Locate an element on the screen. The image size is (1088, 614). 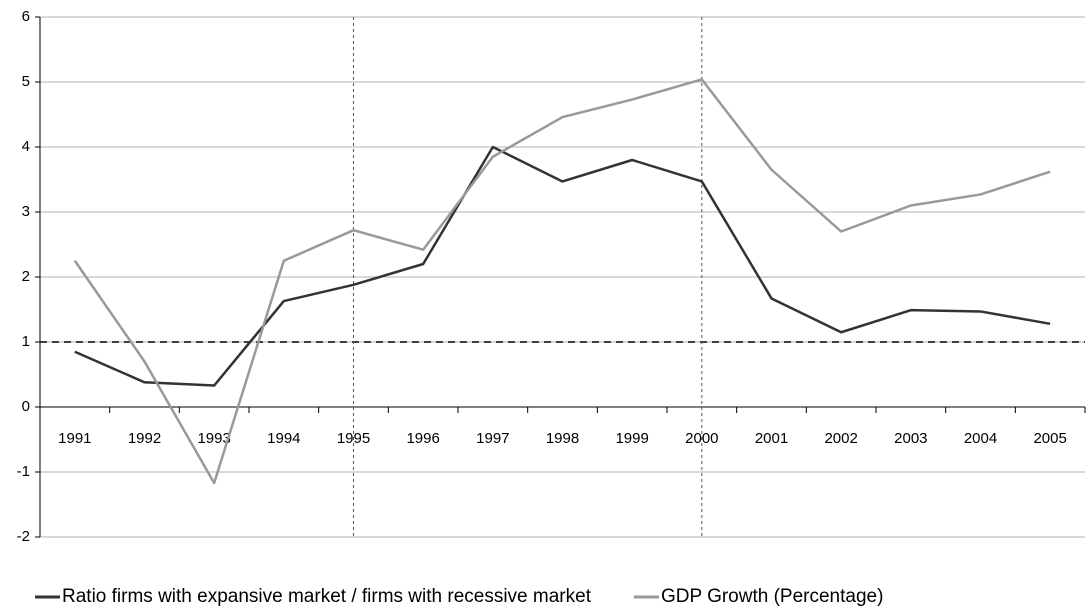
x-tick-label: 1996 is located at coordinates (422, 438).